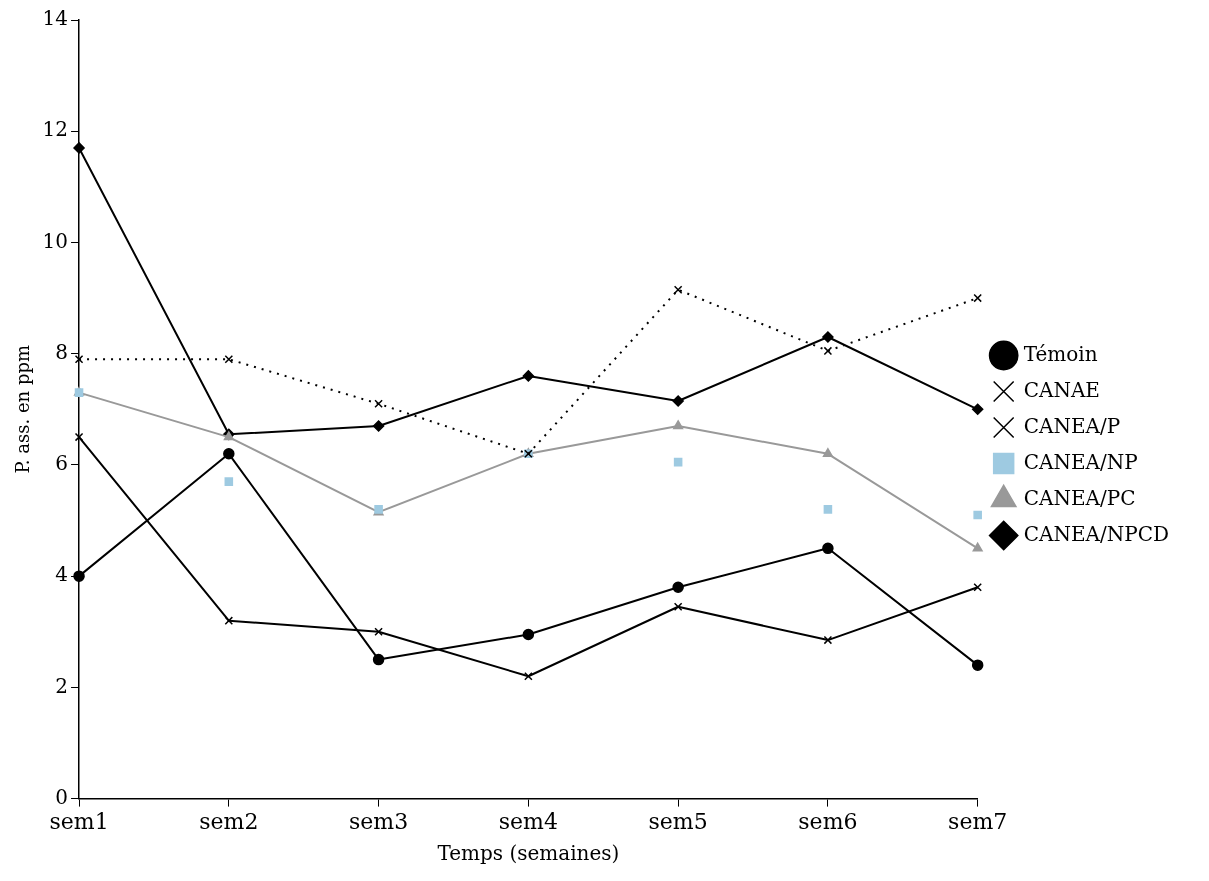 This screenshot has width=1209, height=881. Describe the element at coordinates (79, 821) in the screenshot. I see `x-tick-label: sem1` at that location.